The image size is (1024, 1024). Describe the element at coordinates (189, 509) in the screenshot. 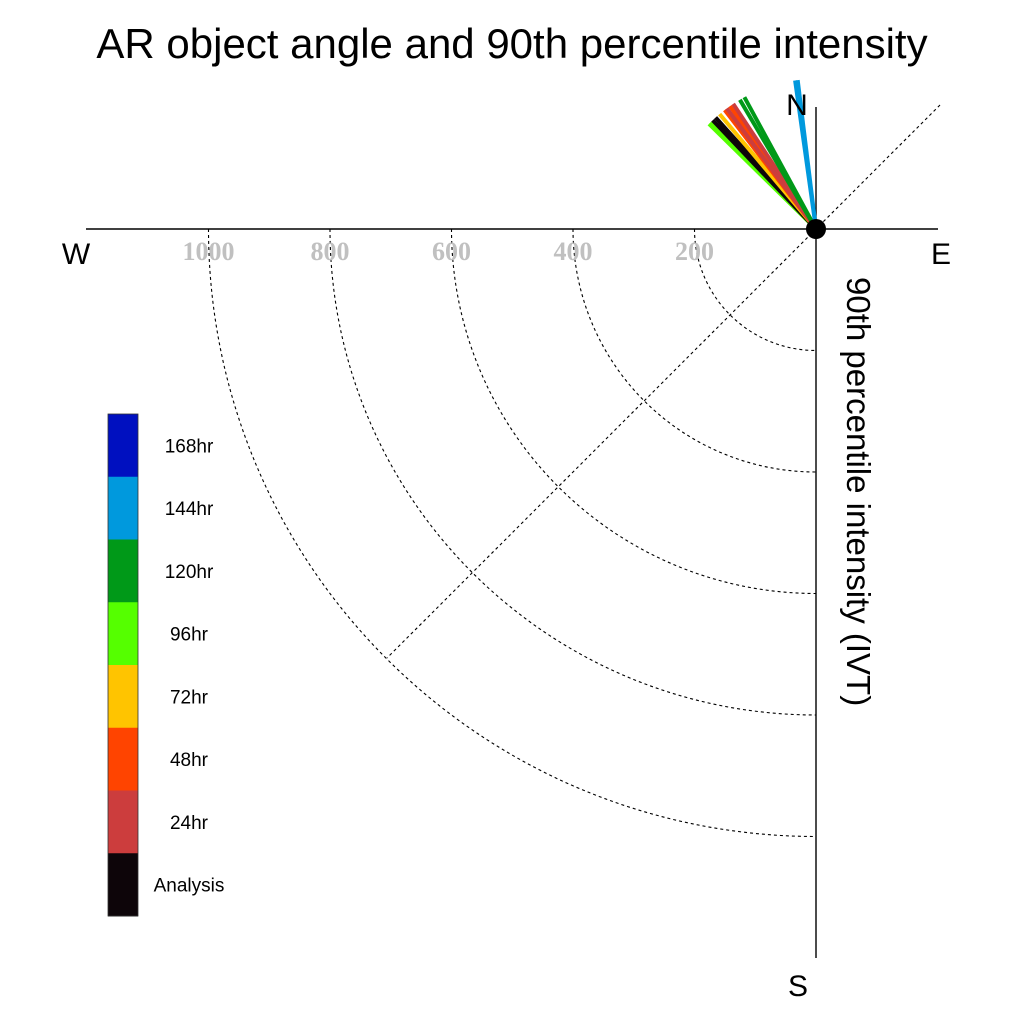

I see `legend-label: 144hr` at that location.